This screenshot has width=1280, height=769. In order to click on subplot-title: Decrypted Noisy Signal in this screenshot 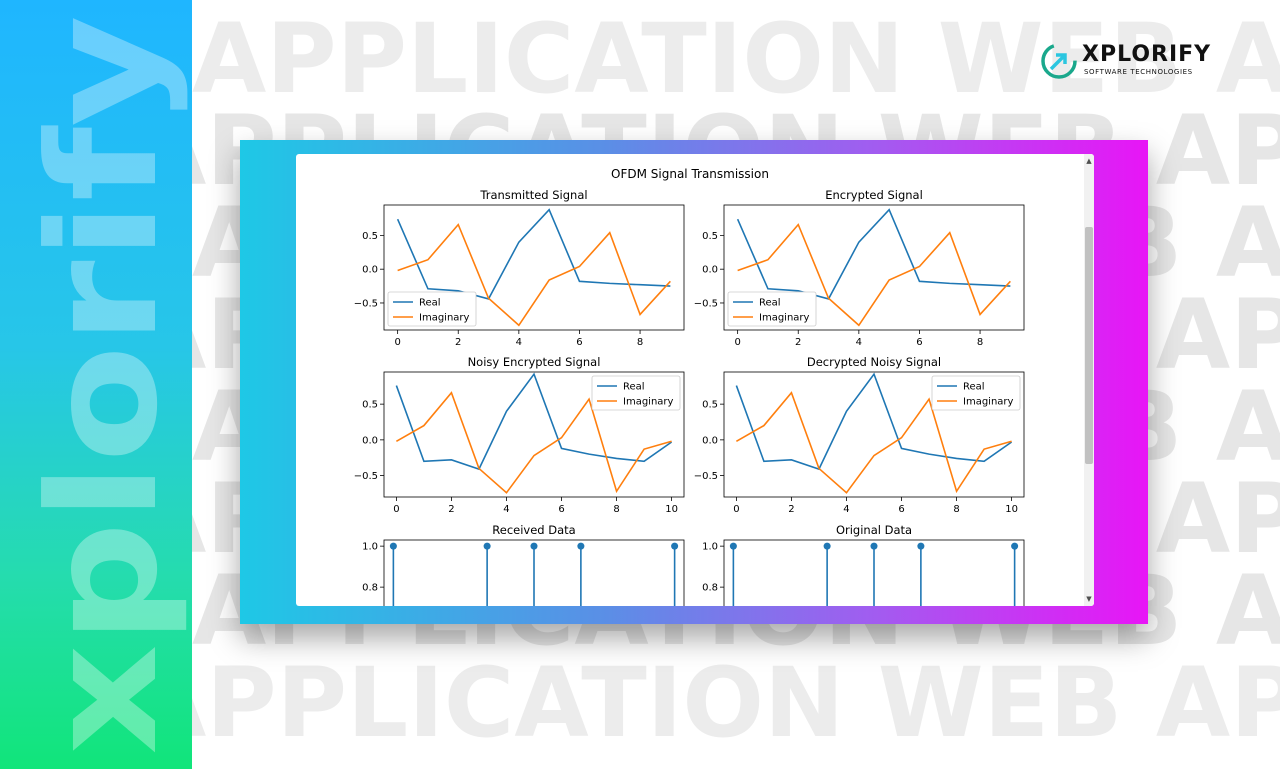, I will do `click(874, 362)`.